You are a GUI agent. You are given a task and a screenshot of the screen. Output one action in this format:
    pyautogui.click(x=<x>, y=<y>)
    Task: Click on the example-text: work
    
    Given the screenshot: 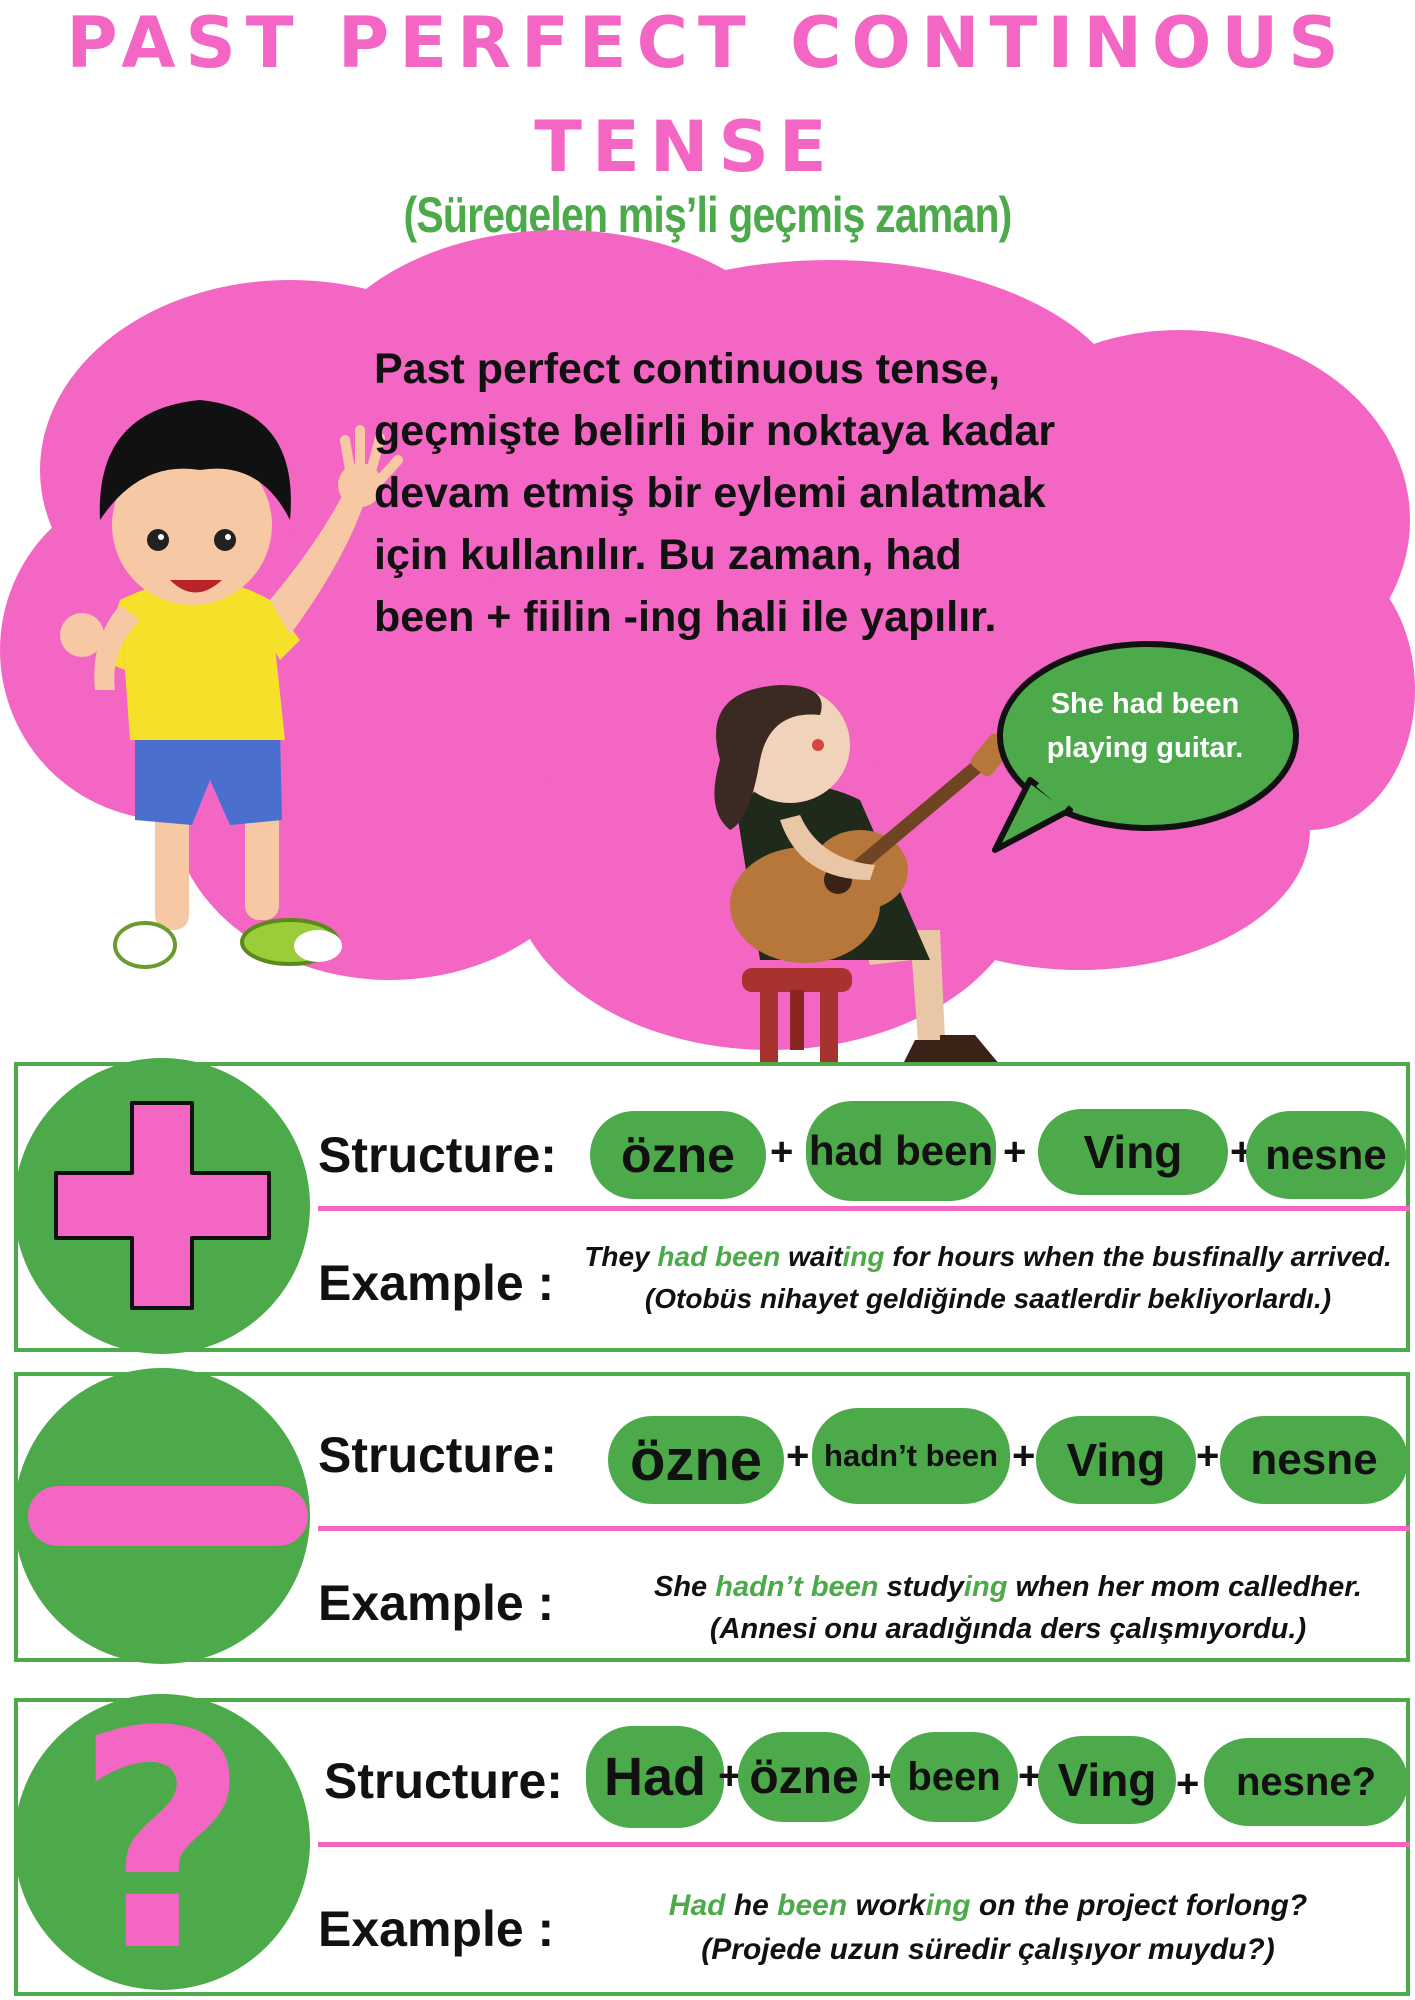 What is the action you would take?
    pyautogui.click(x=886, y=1905)
    